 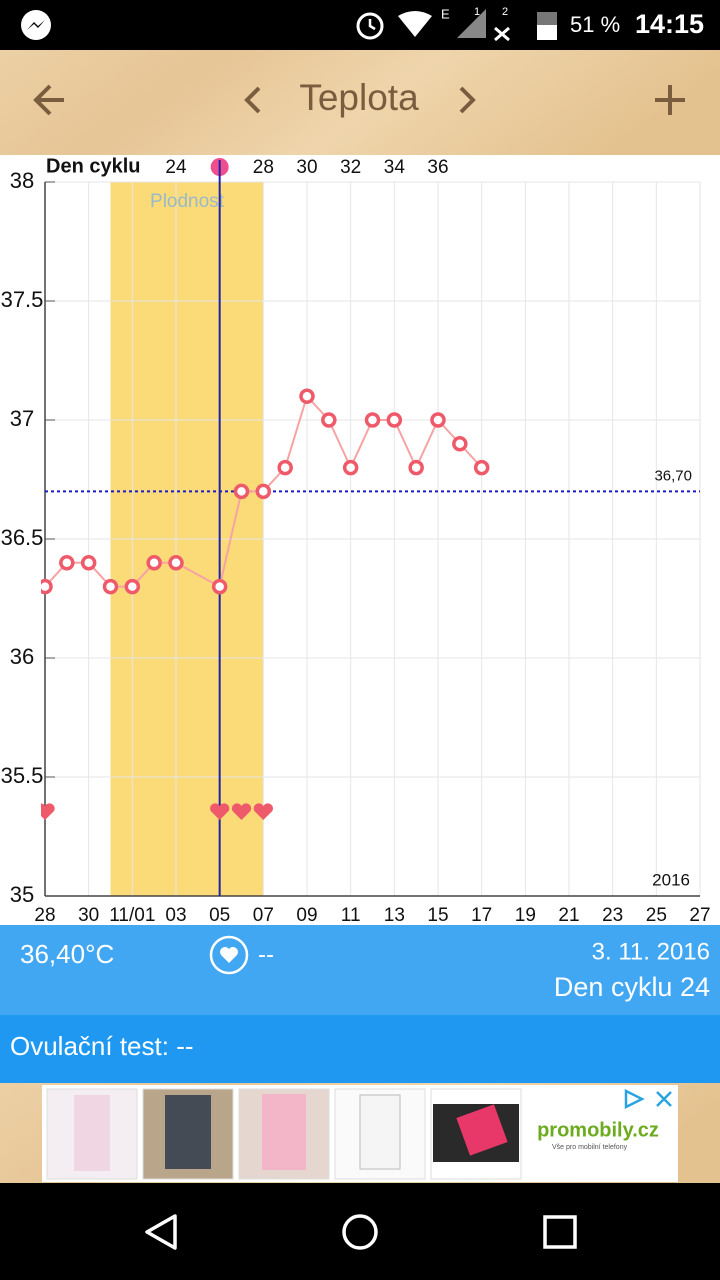 I want to click on x-tick-label: 28, so click(x=44, y=915).